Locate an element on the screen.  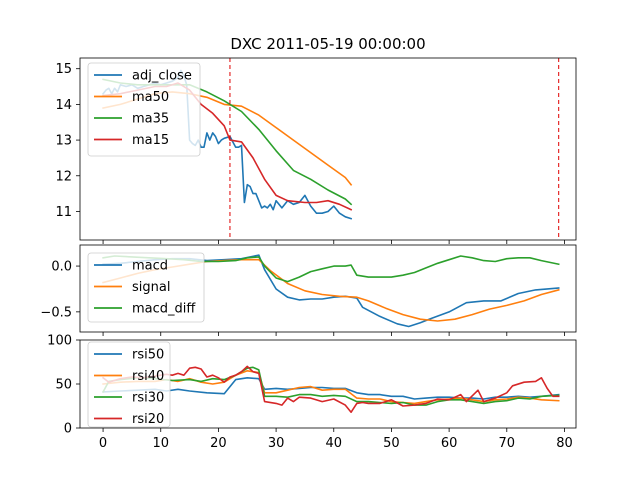
x-tick-label: 60 is located at coordinates (449, 443).